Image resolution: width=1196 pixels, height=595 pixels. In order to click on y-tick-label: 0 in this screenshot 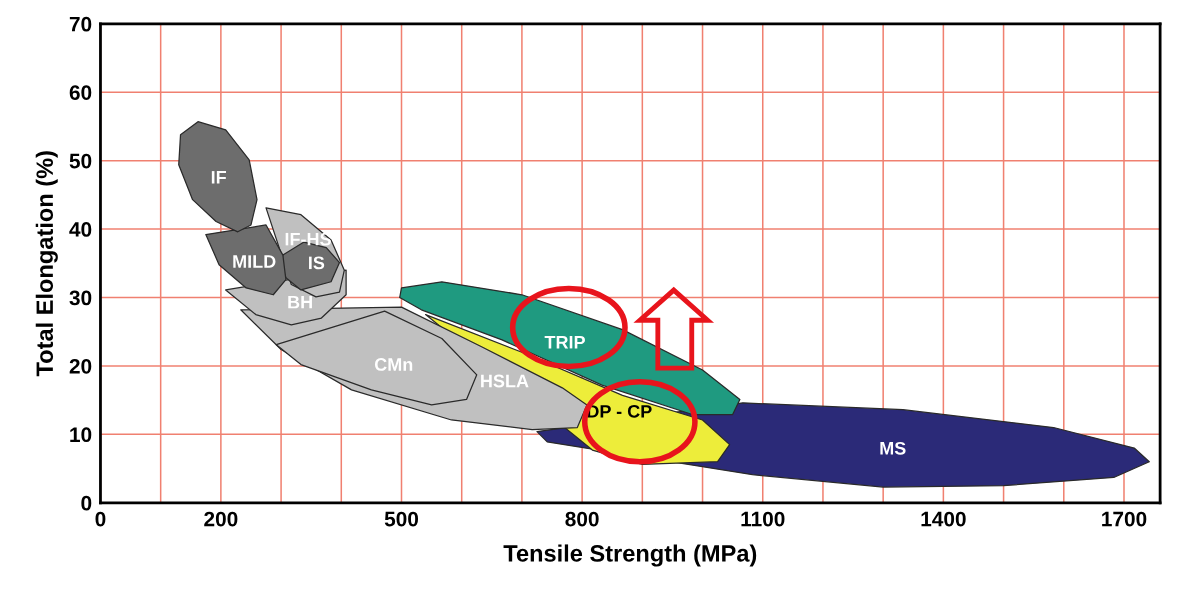, I will do `click(86, 503)`.